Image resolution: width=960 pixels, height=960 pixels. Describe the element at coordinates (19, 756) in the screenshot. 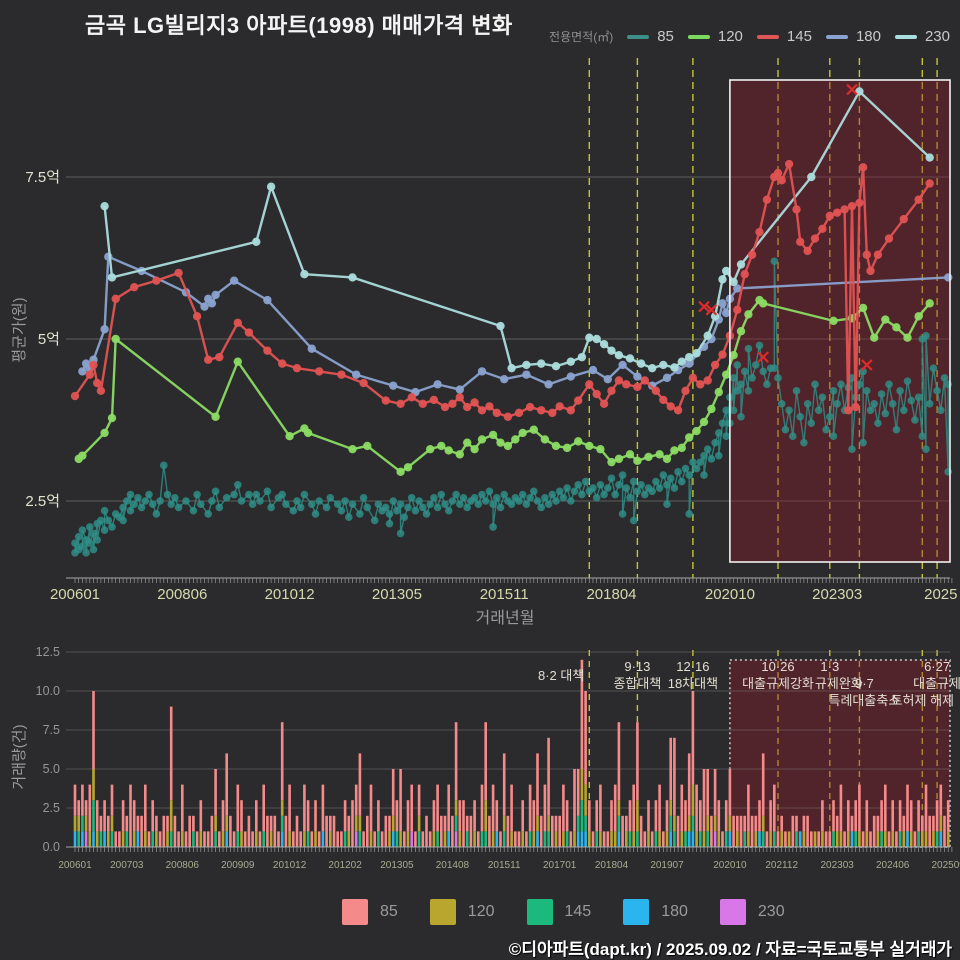

I see `volume-y-axis-title: 거래량(건)` at that location.